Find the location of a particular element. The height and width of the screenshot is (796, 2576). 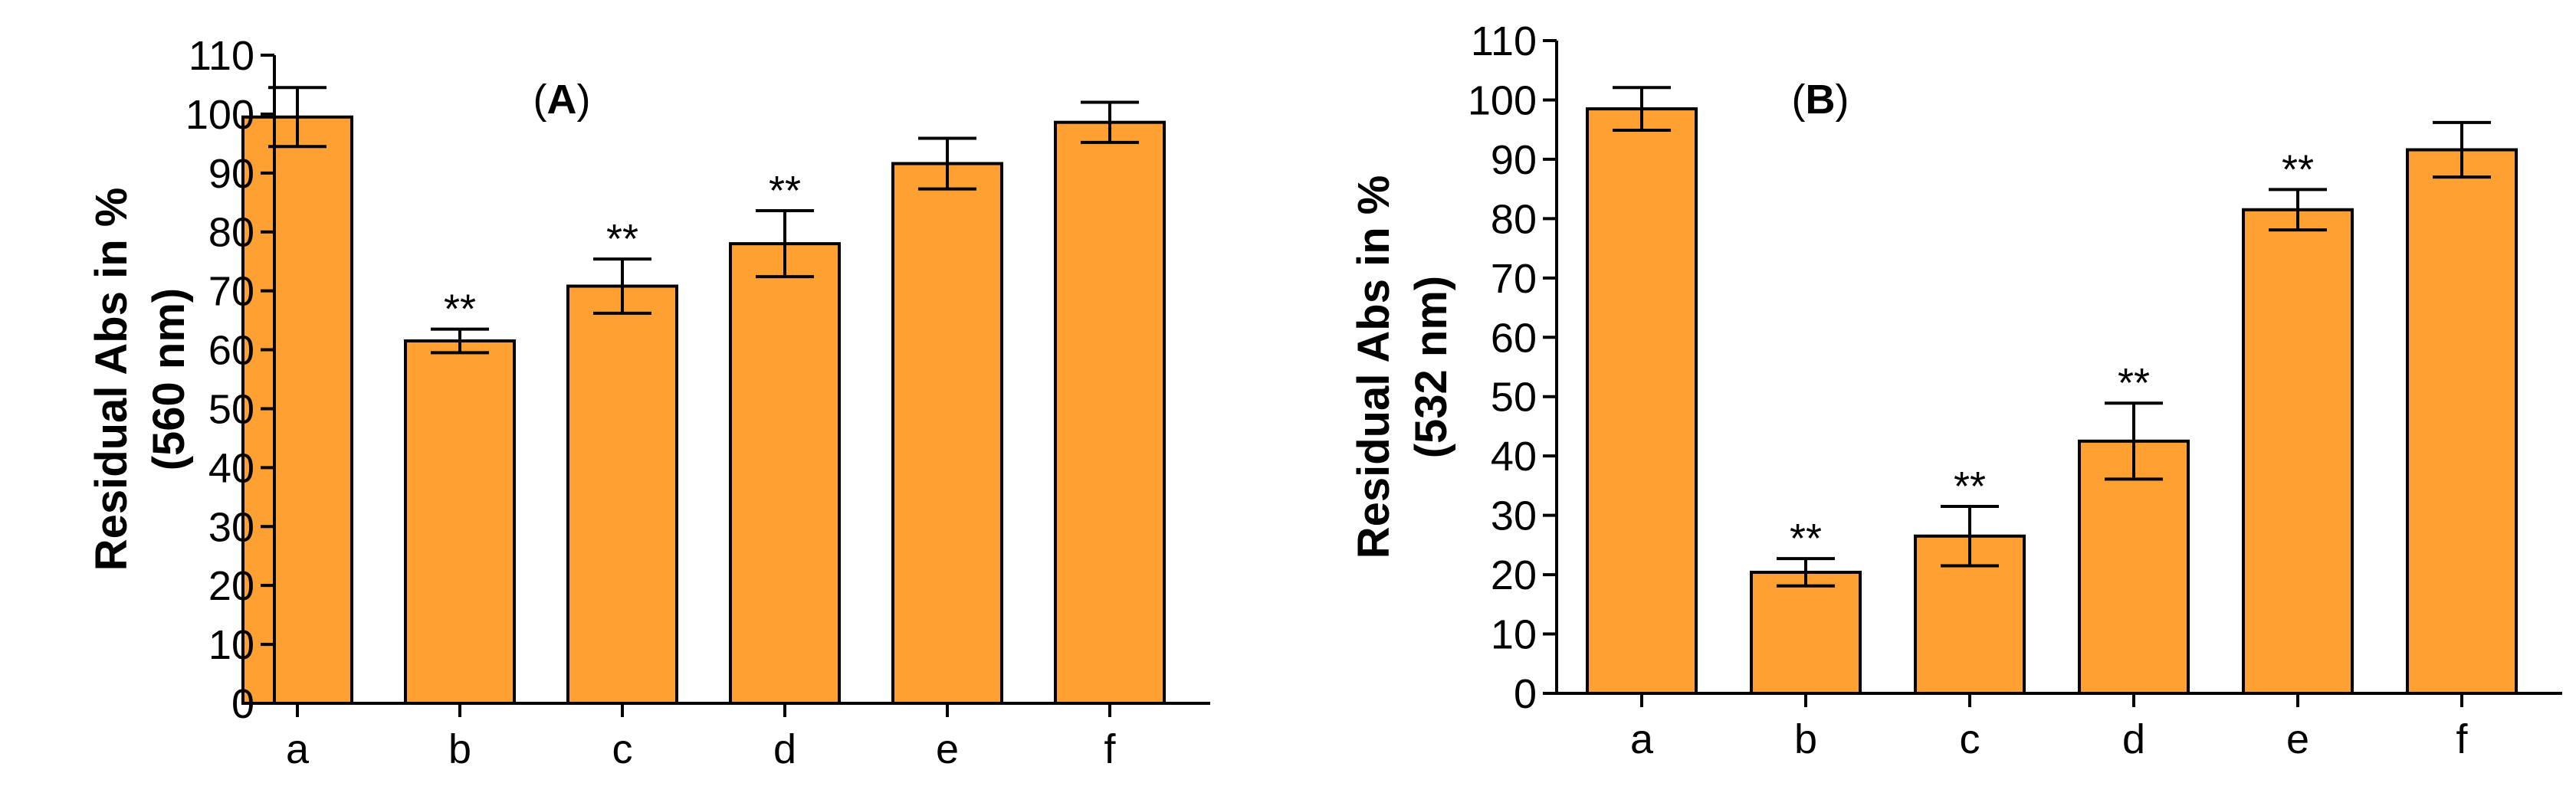

y-axis-title-line2: (560 nm) is located at coordinates (169, 379).